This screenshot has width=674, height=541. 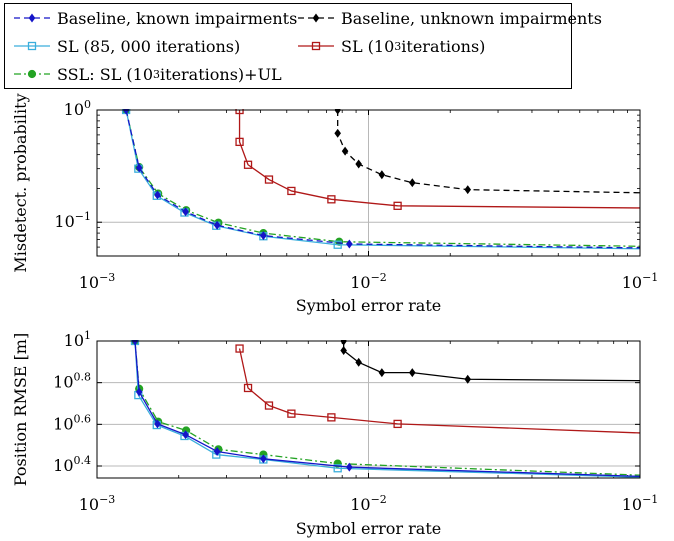 I want to click on legend-item-sl-85000: SL (85, 000 iterations), so click(x=126, y=46).